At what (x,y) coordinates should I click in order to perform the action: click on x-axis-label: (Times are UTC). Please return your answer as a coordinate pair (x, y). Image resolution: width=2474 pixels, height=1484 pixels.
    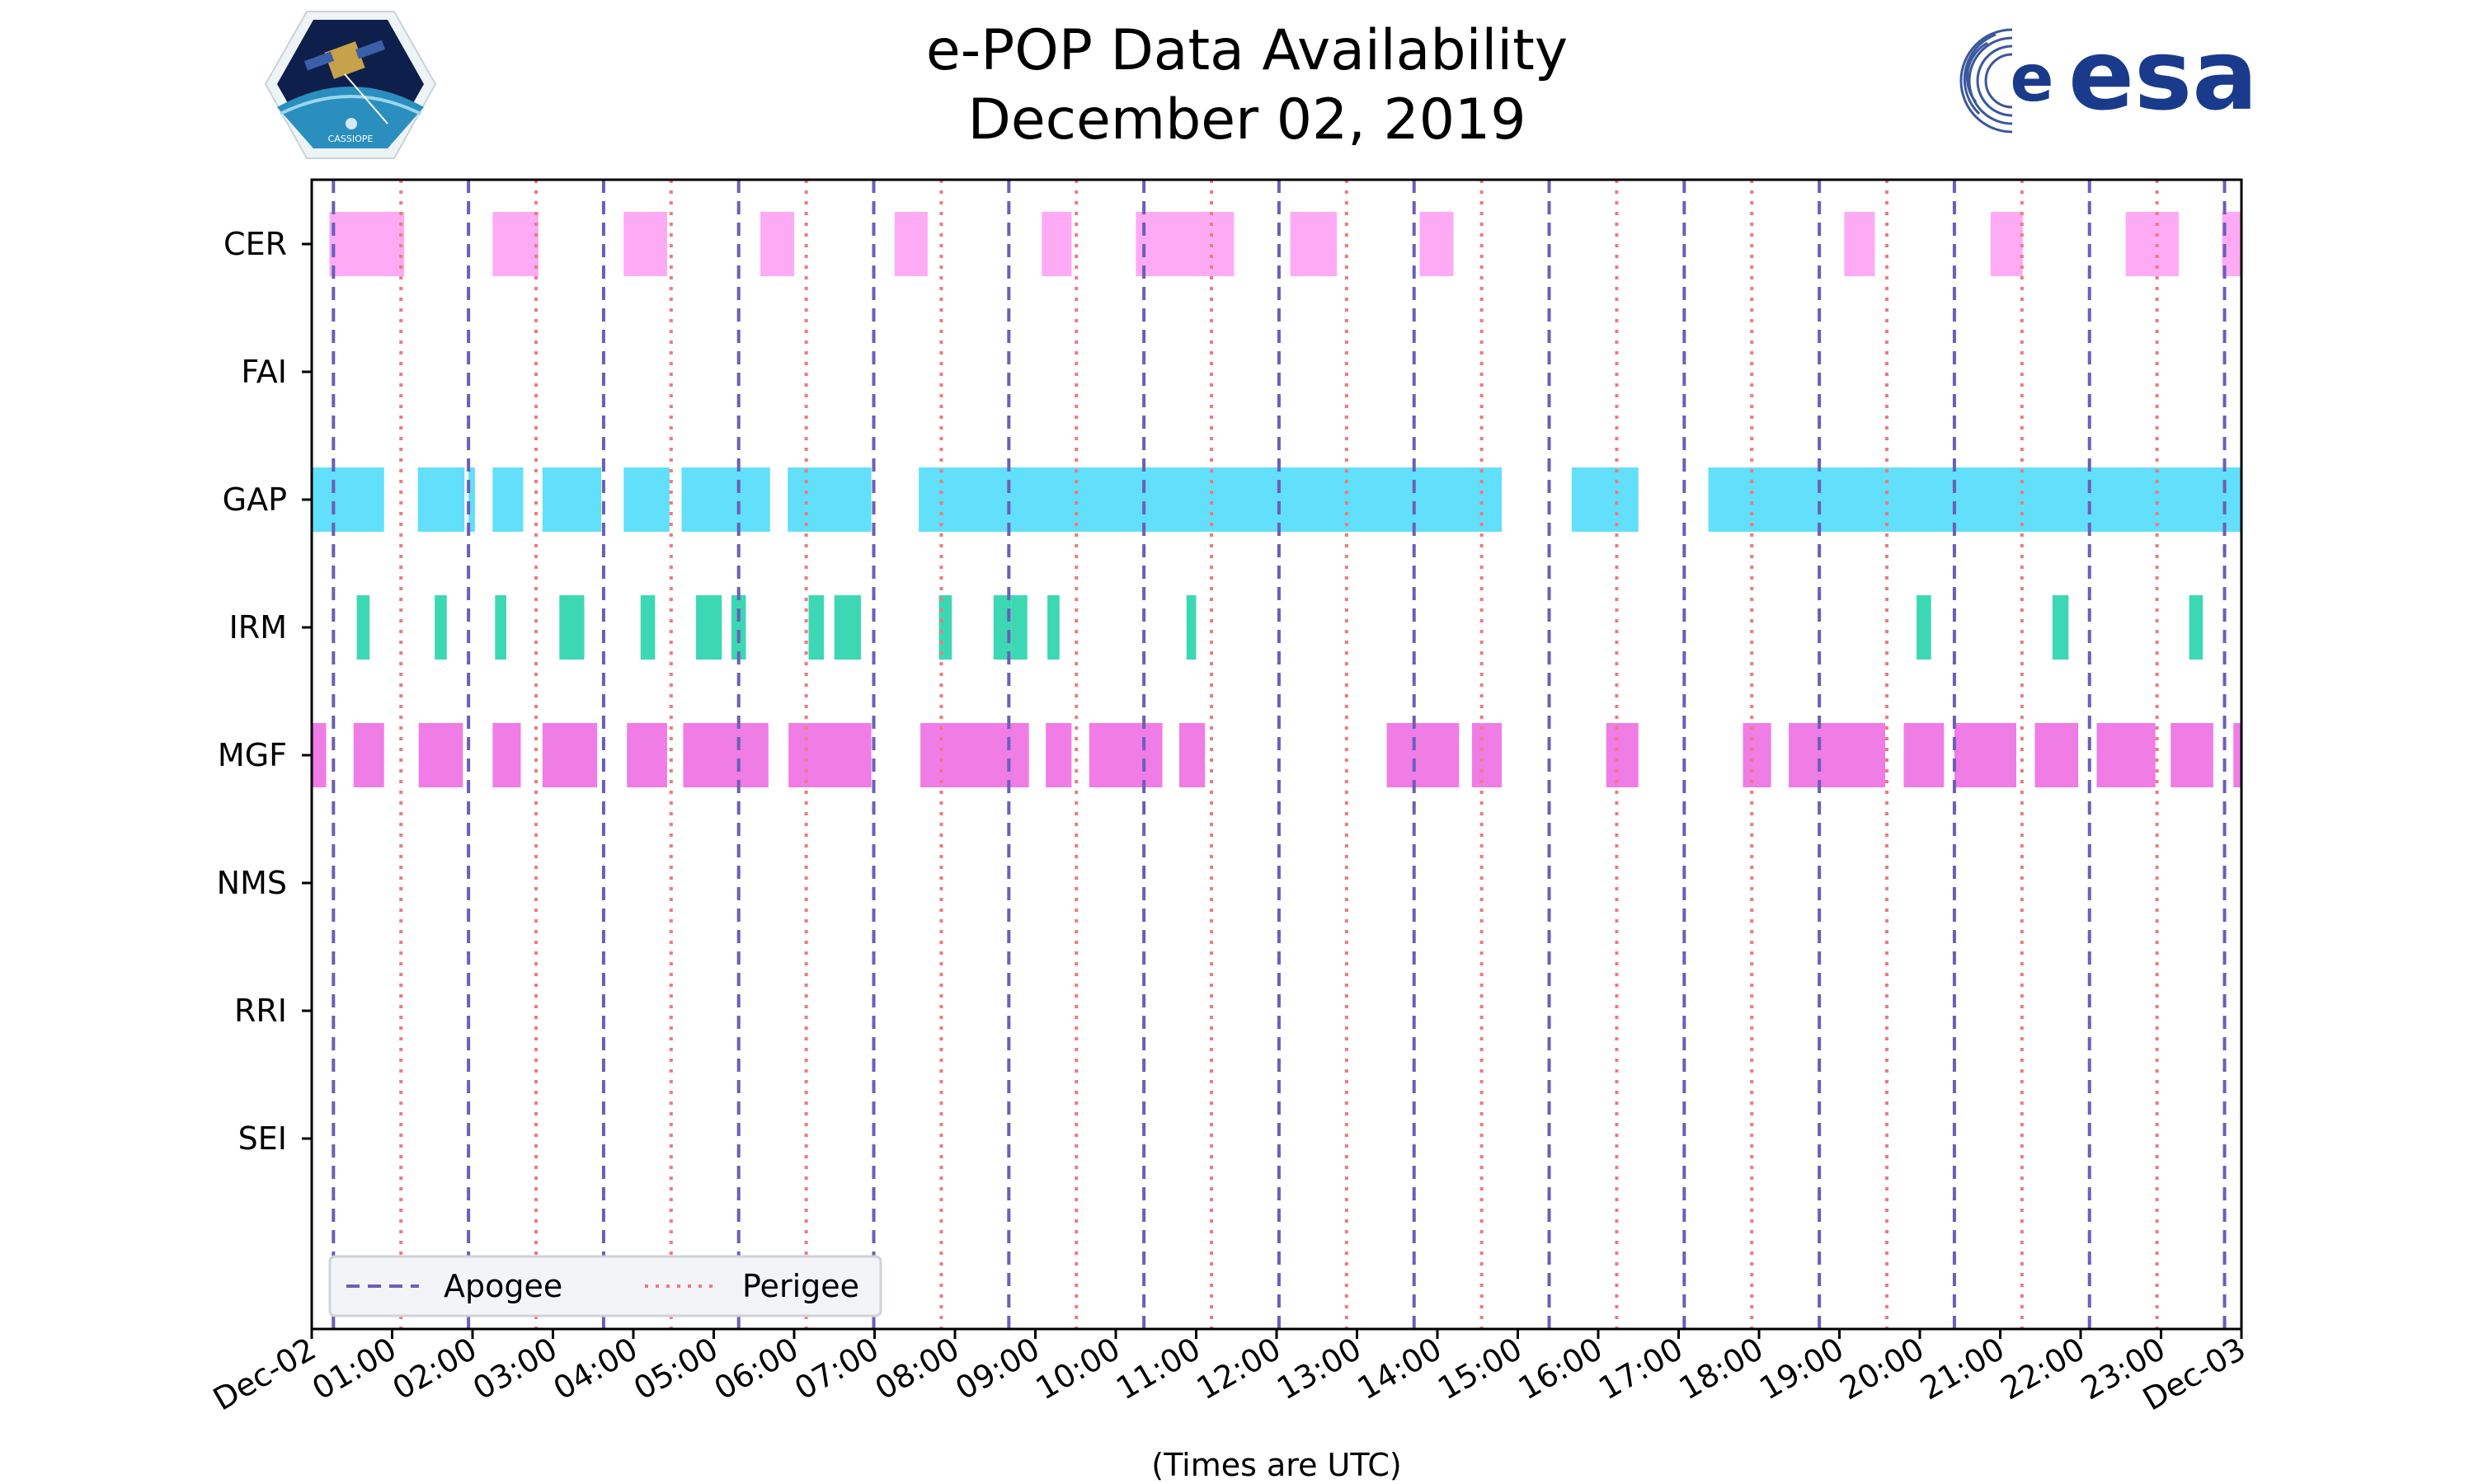
    Looking at the image, I should click on (1276, 1465).